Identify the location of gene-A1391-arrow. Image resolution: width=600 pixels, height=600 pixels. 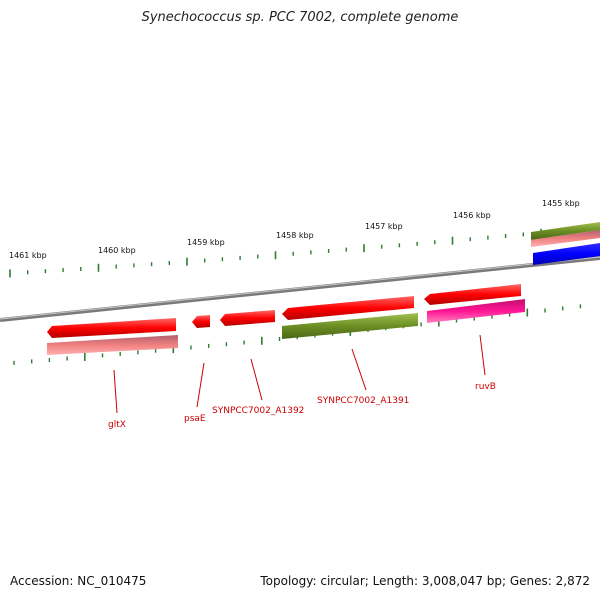
(348, 308).